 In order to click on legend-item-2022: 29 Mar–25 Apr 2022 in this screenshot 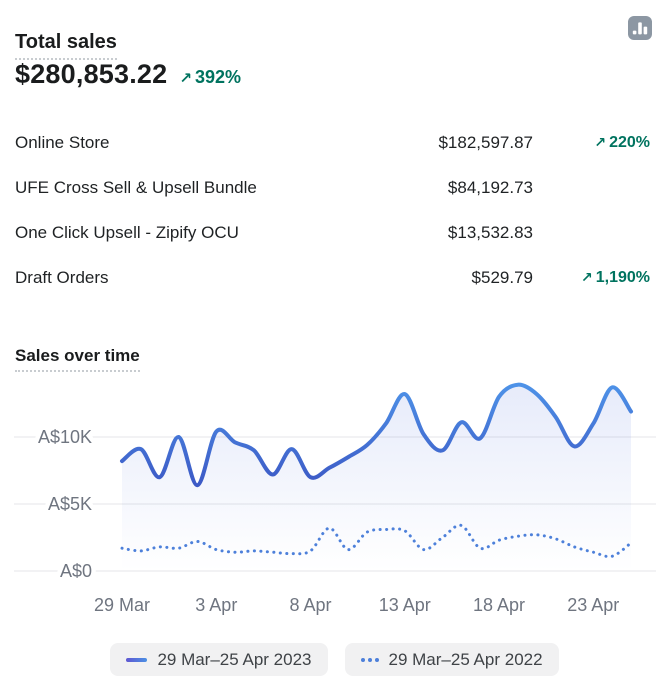, I will do `click(451, 659)`.